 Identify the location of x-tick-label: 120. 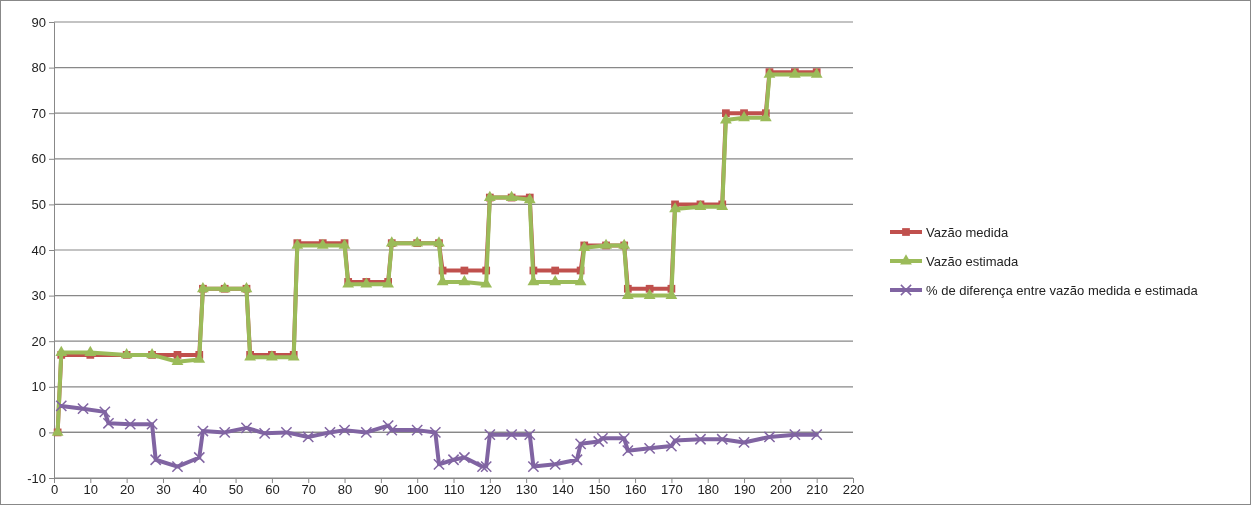
(490, 490).